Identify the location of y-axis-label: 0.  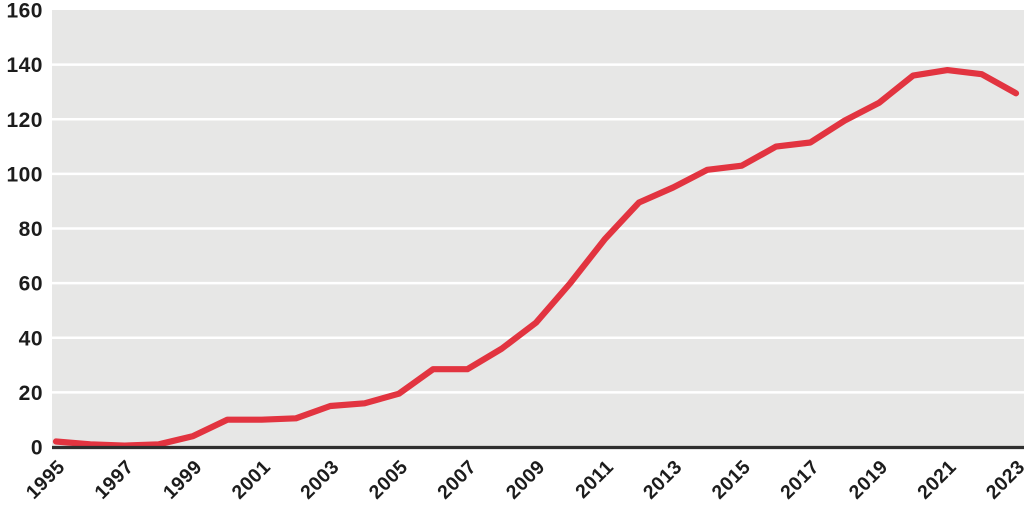
(37, 448).